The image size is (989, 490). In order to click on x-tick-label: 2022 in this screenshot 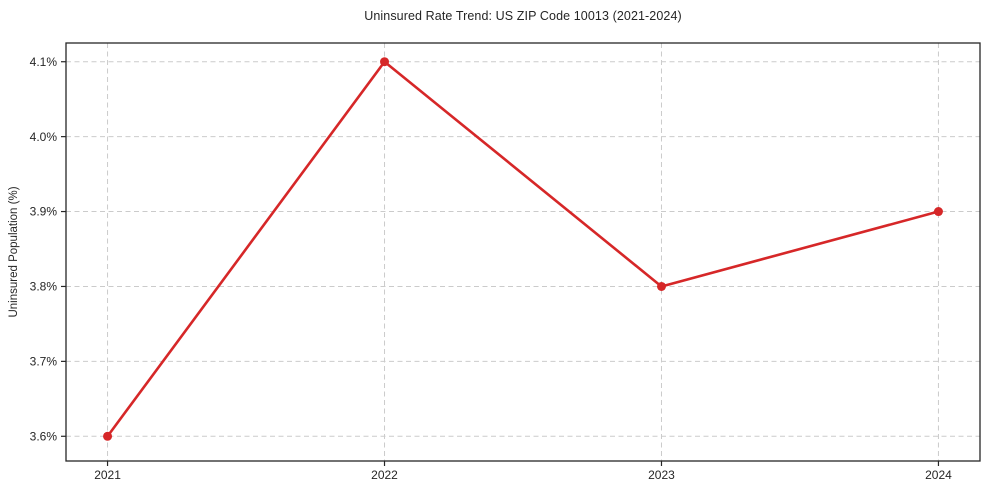, I will do `click(384, 475)`.